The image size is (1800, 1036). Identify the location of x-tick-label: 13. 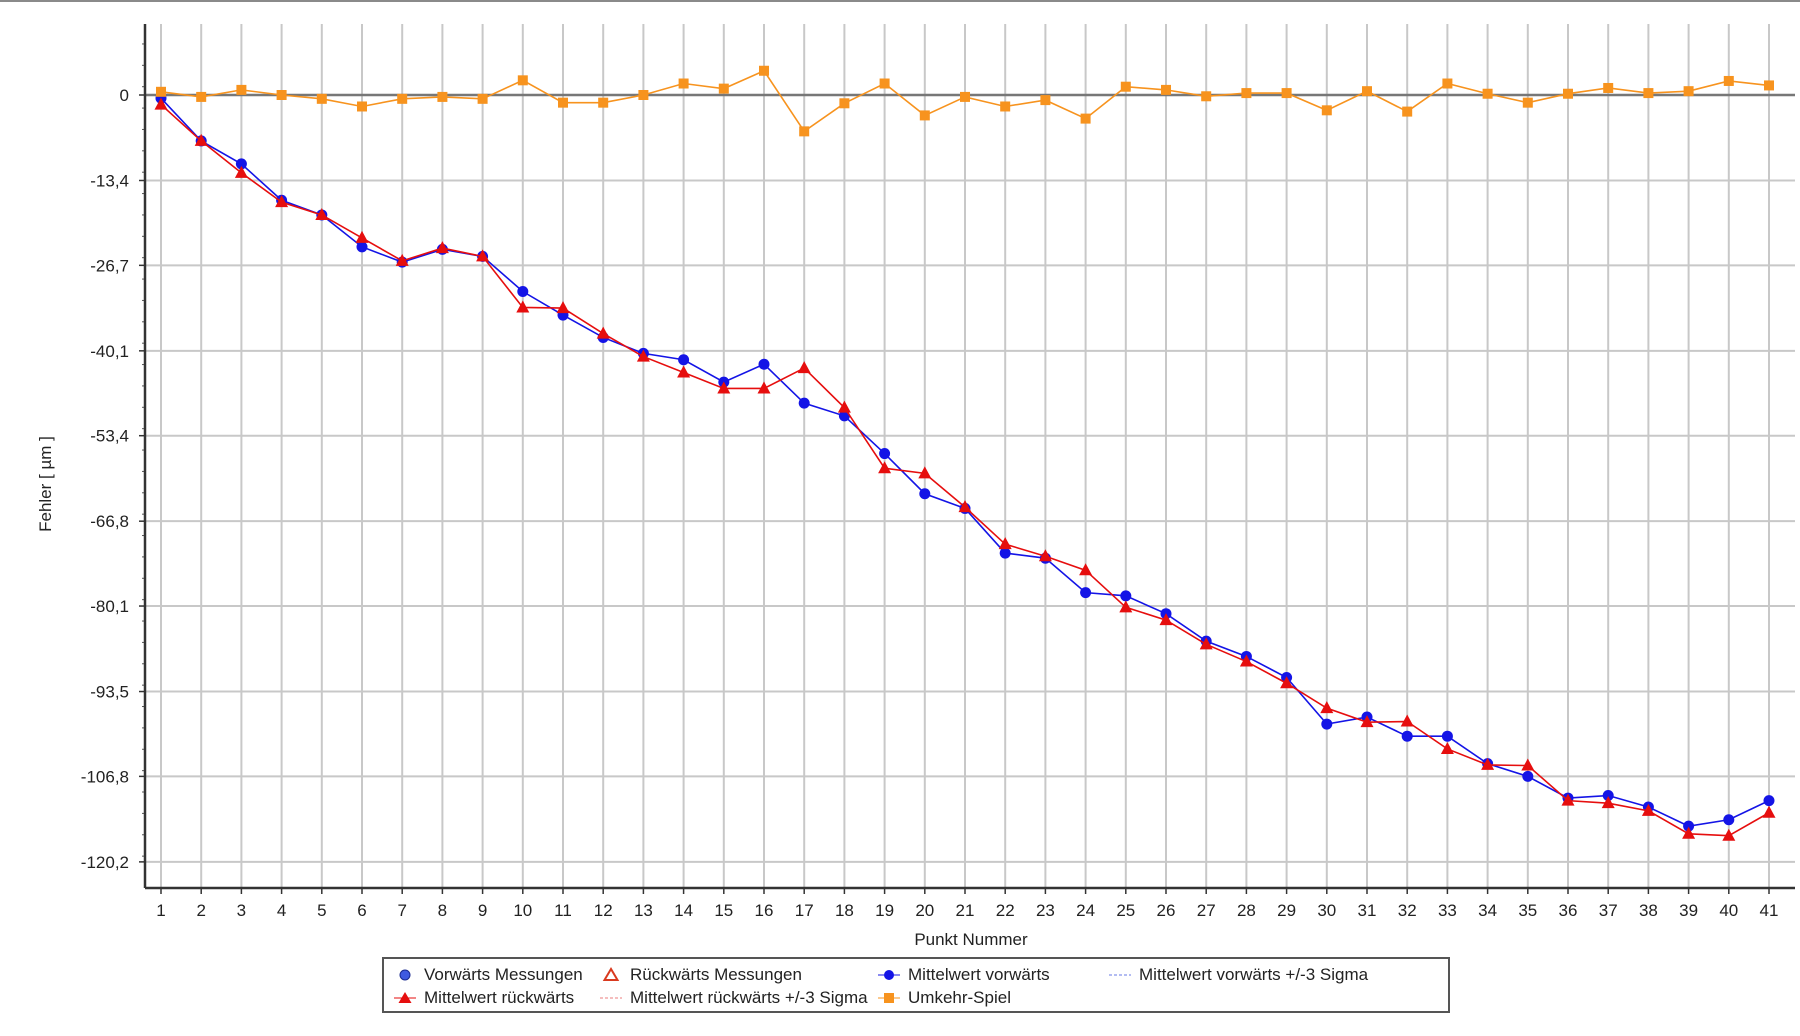
(643, 910).